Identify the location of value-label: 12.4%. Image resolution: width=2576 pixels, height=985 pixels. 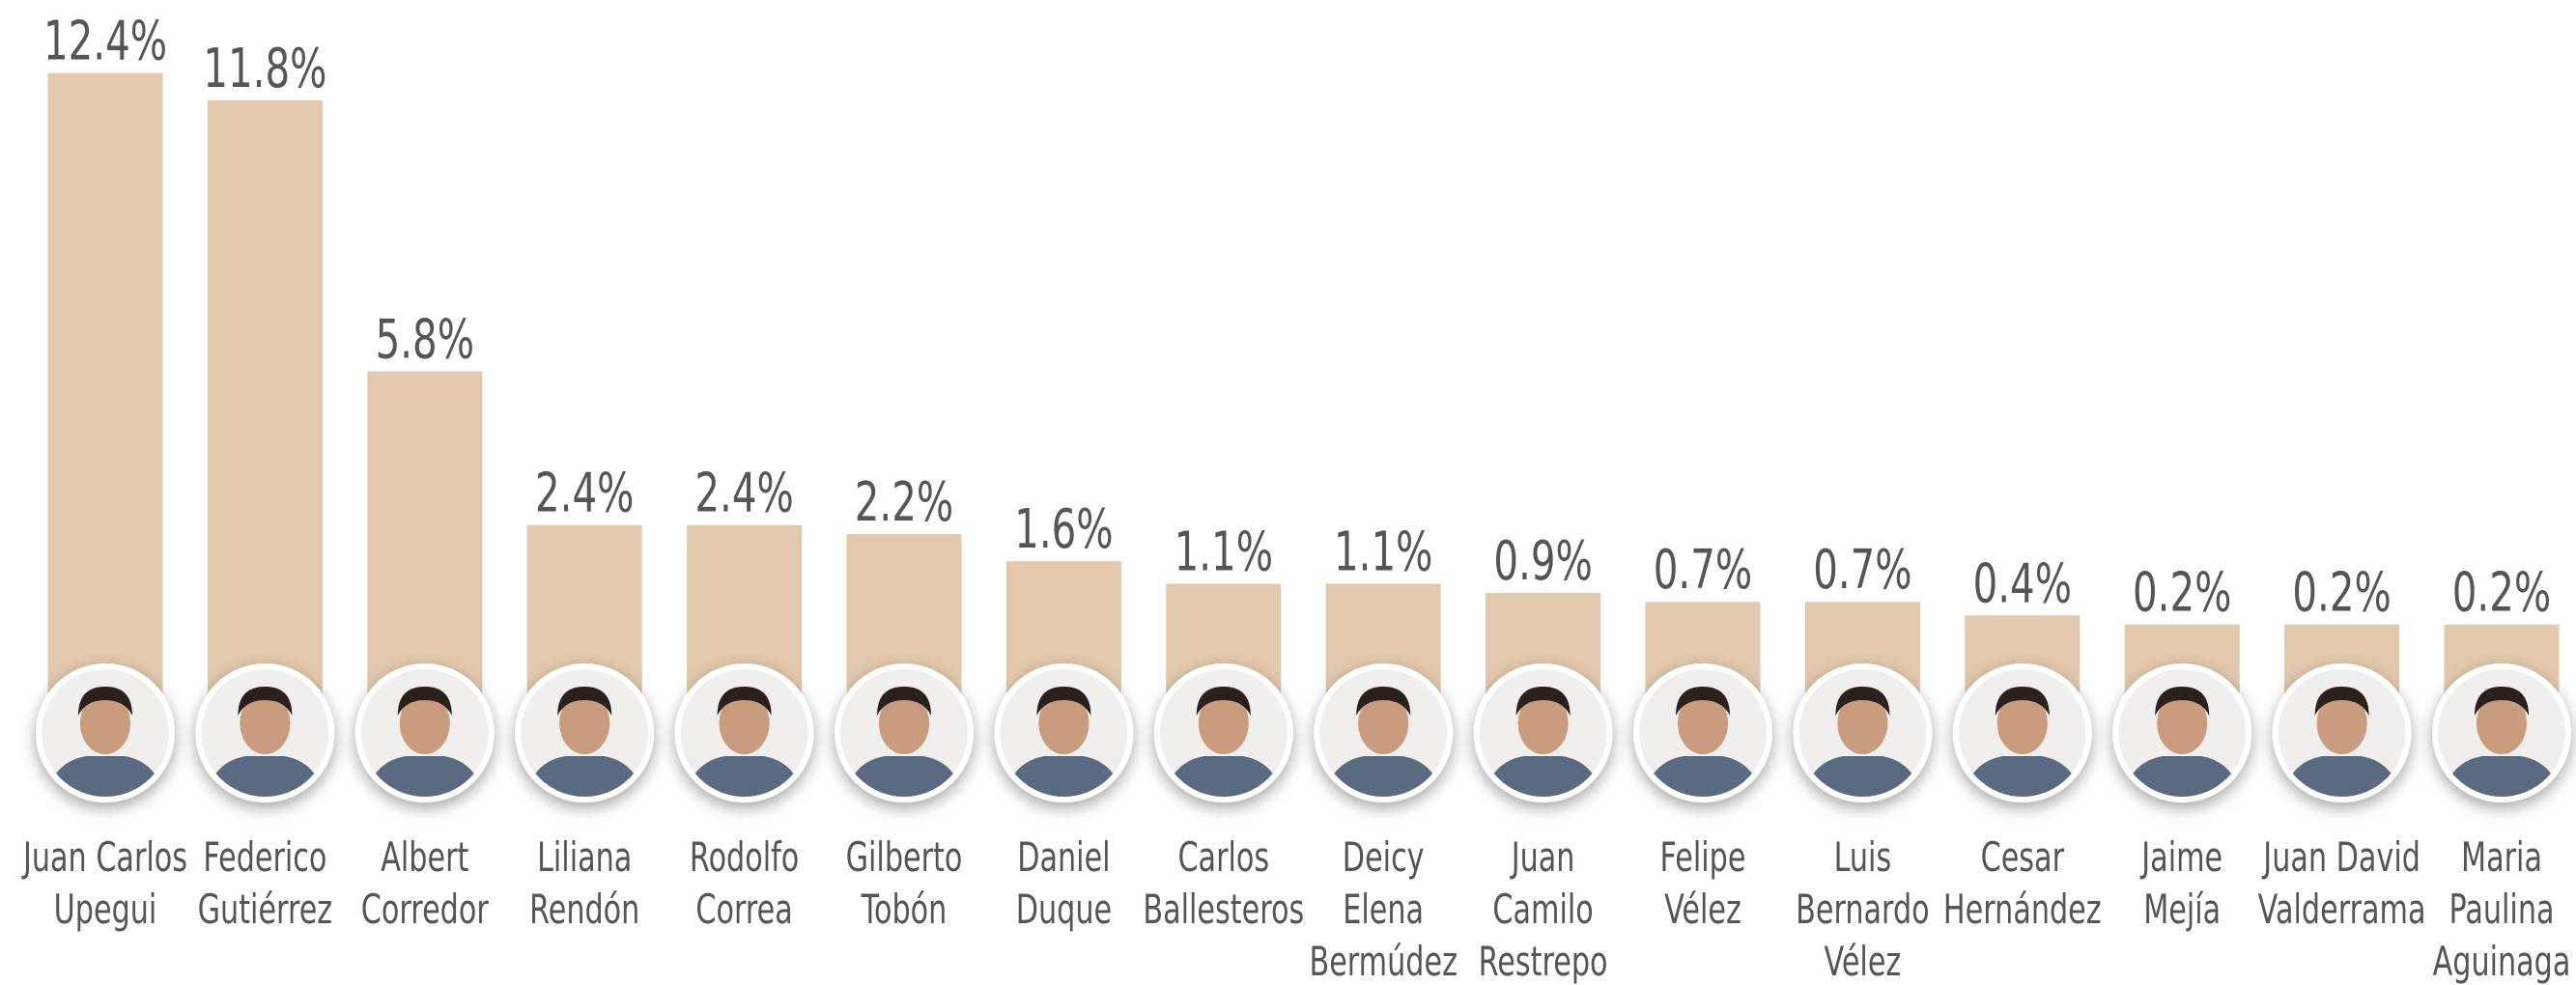
(105, 41).